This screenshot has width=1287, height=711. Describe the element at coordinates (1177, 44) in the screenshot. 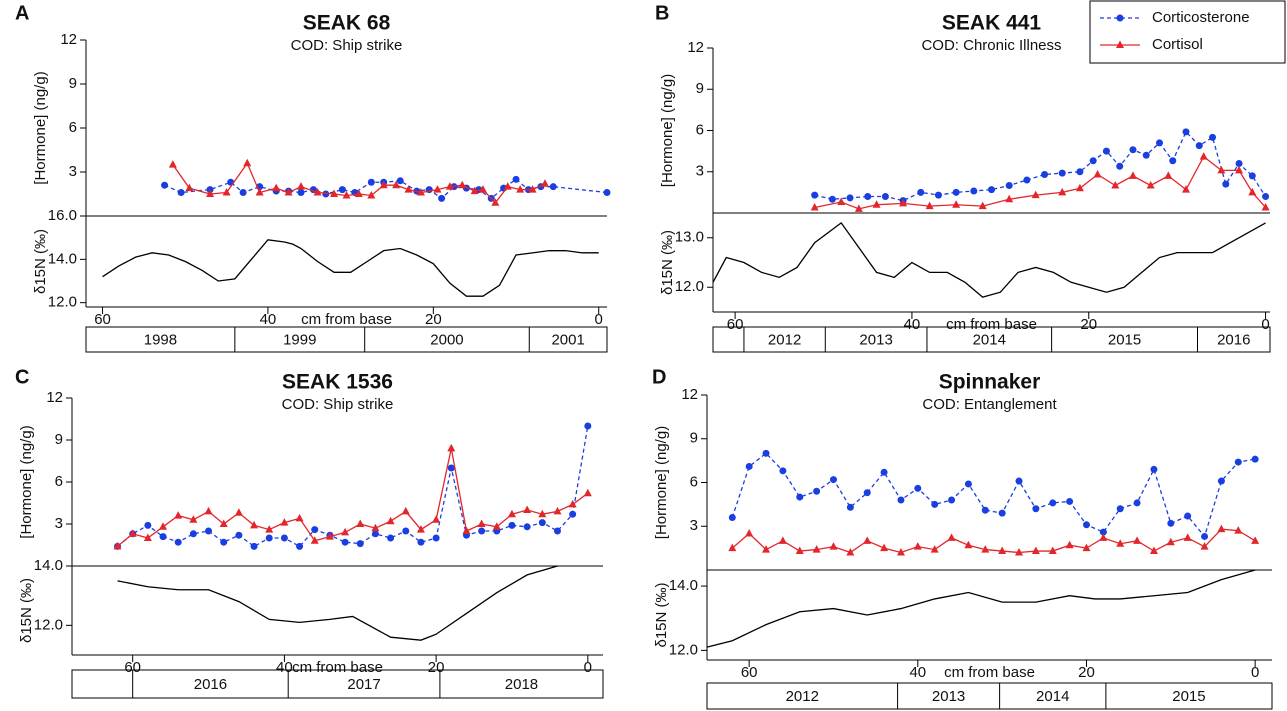

I see `legend-label: Cortisol` at that location.